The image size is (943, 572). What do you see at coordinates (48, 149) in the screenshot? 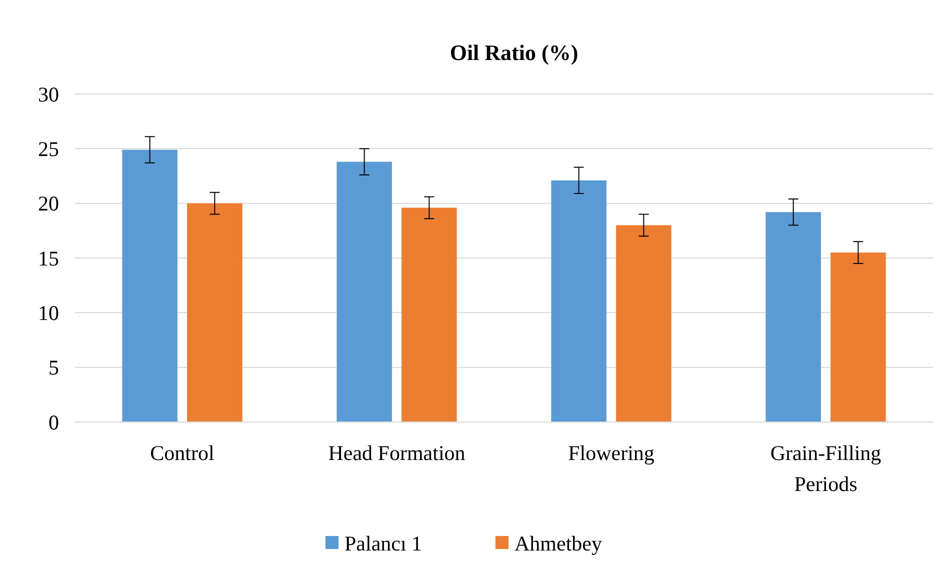
I see `y-tick-label: 25` at bounding box center [48, 149].